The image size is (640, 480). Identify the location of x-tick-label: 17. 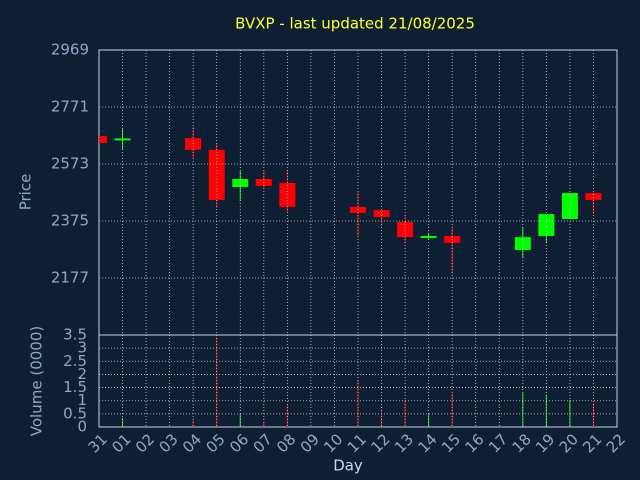
(498, 443).